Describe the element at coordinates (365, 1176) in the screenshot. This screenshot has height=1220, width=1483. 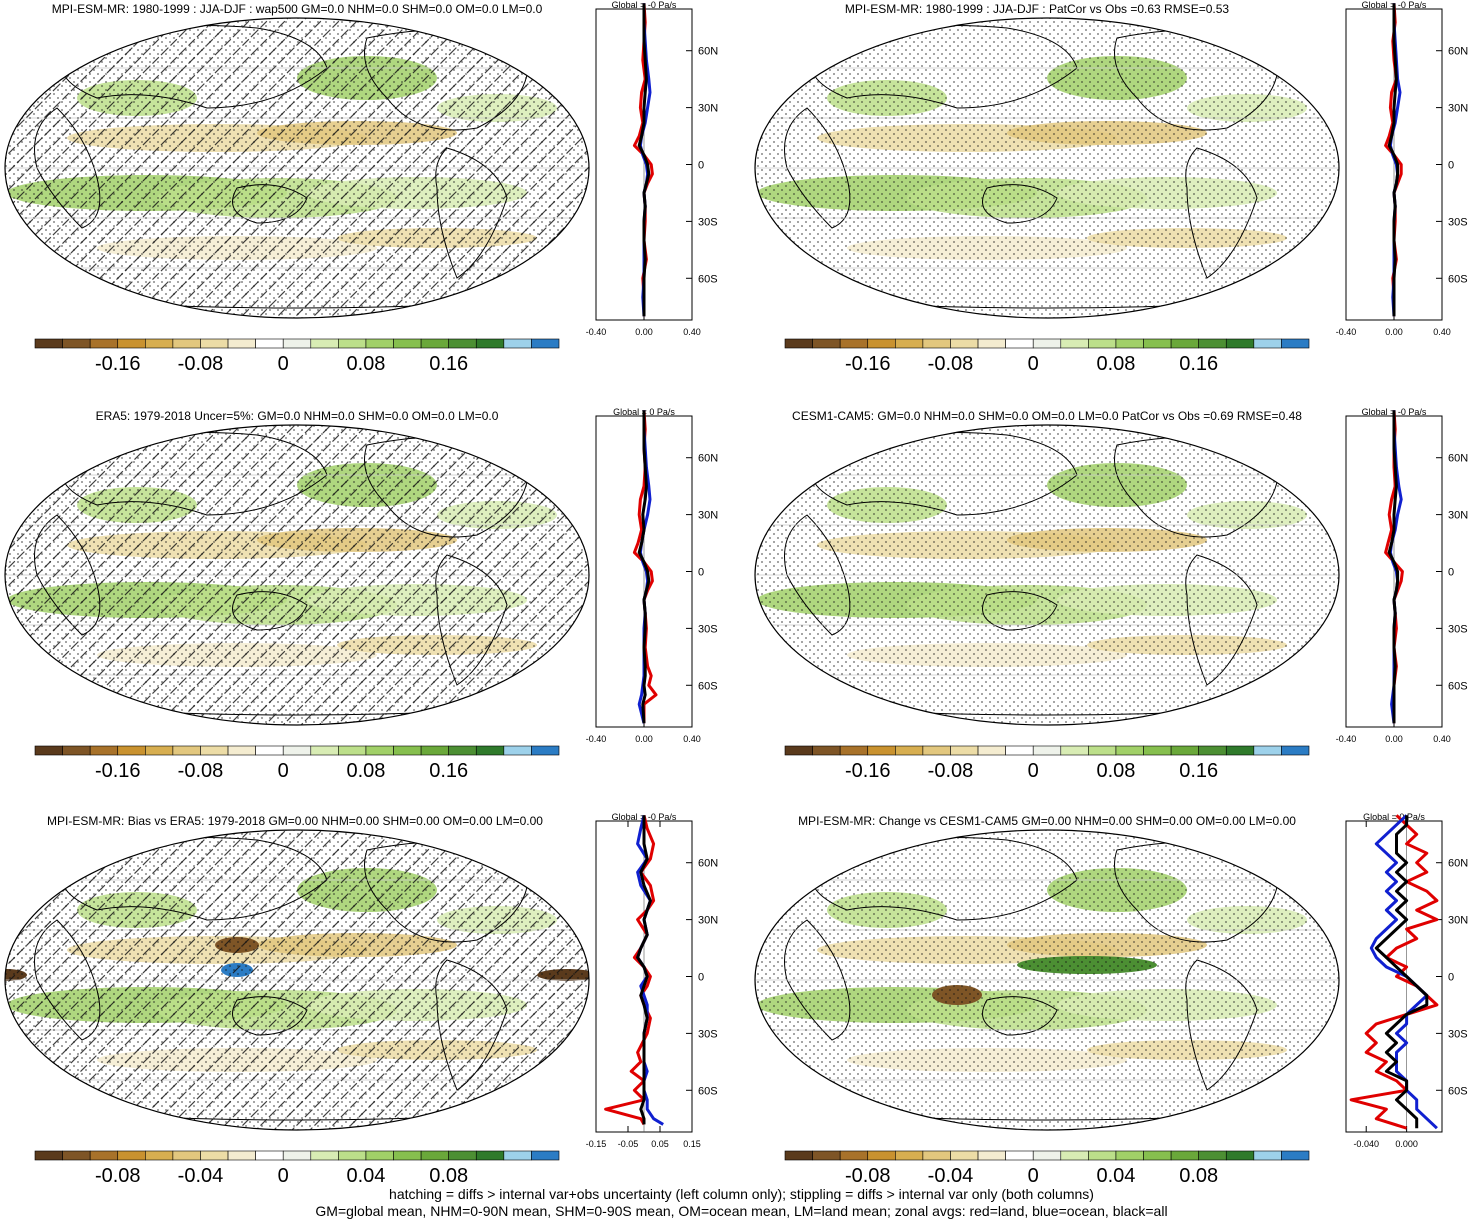
I see `colorbar-tick-label: 0.04` at that location.